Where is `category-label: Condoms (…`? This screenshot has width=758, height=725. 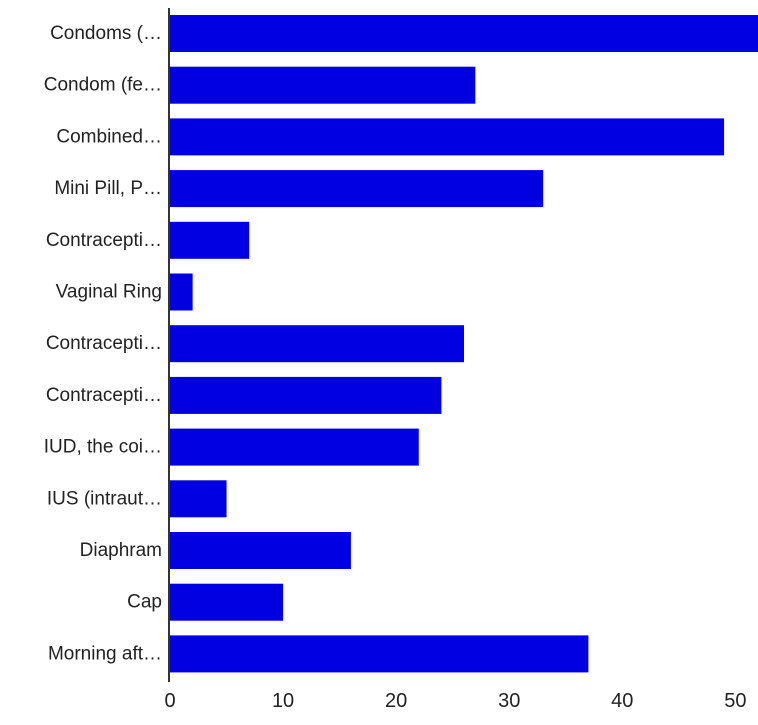
category-label: Condoms (… is located at coordinates (106, 33).